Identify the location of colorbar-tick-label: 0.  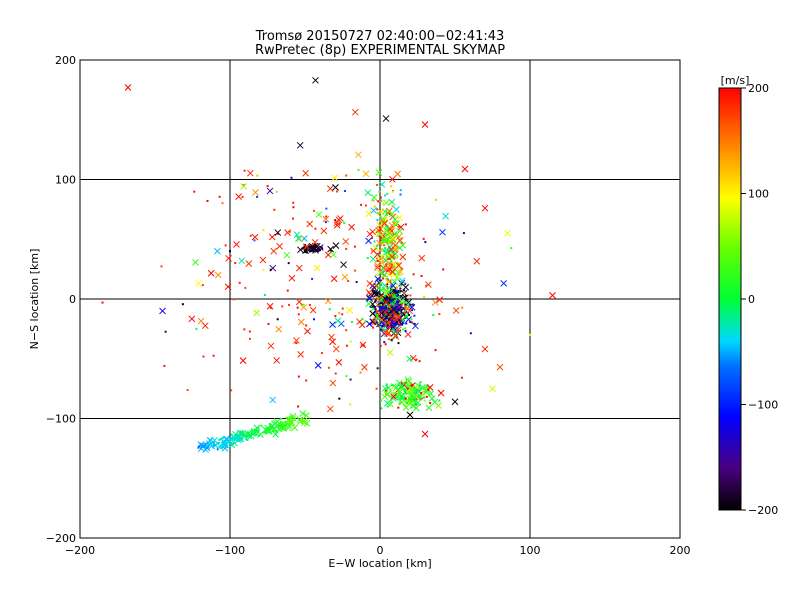
(751, 299).